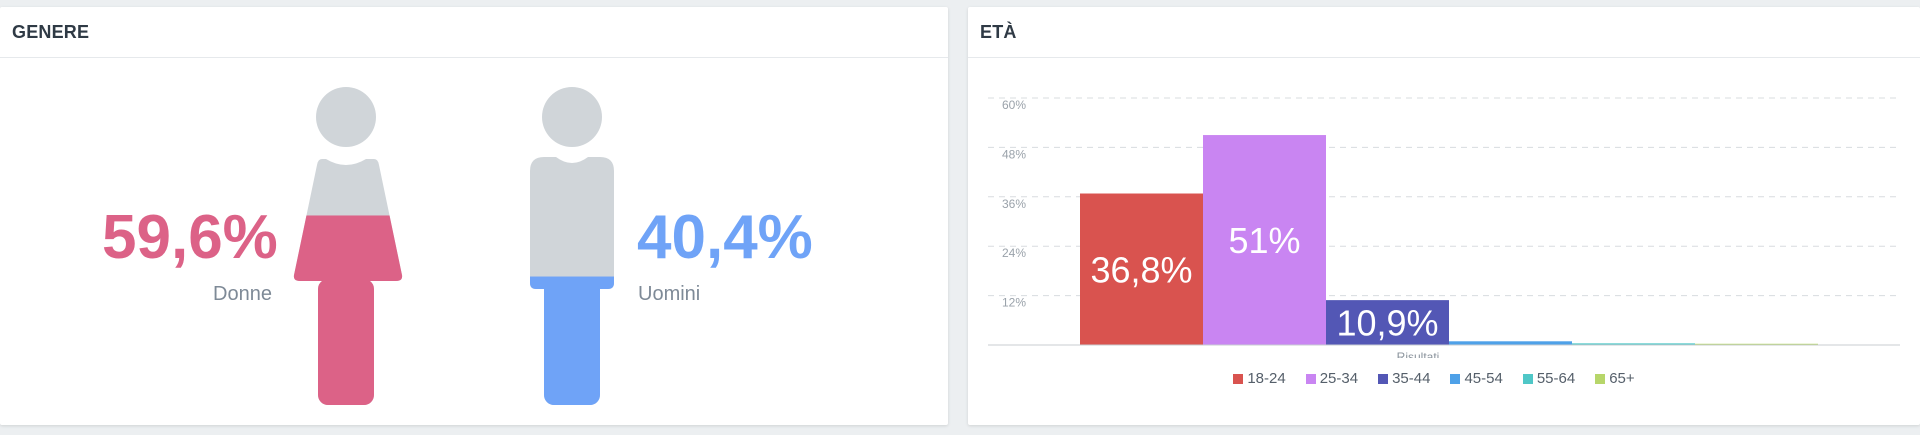 The height and width of the screenshot is (435, 1920). I want to click on legend-item-45-54: 45-54, so click(1476, 378).